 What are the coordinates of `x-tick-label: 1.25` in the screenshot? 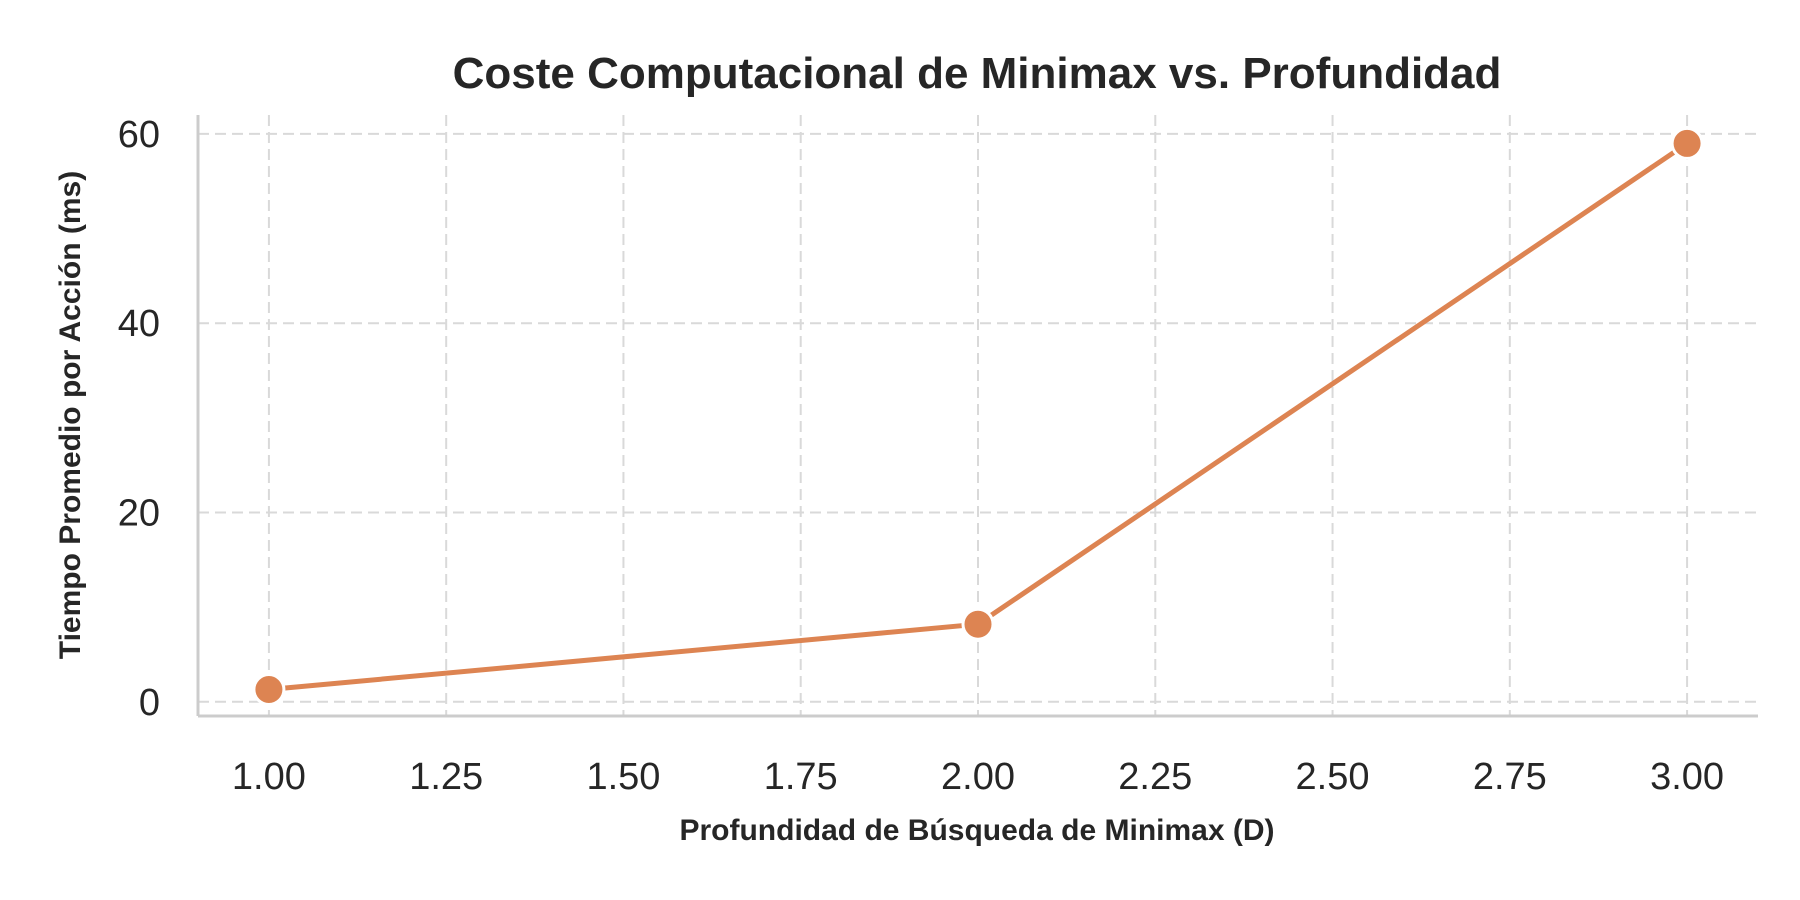 It's located at (446, 777).